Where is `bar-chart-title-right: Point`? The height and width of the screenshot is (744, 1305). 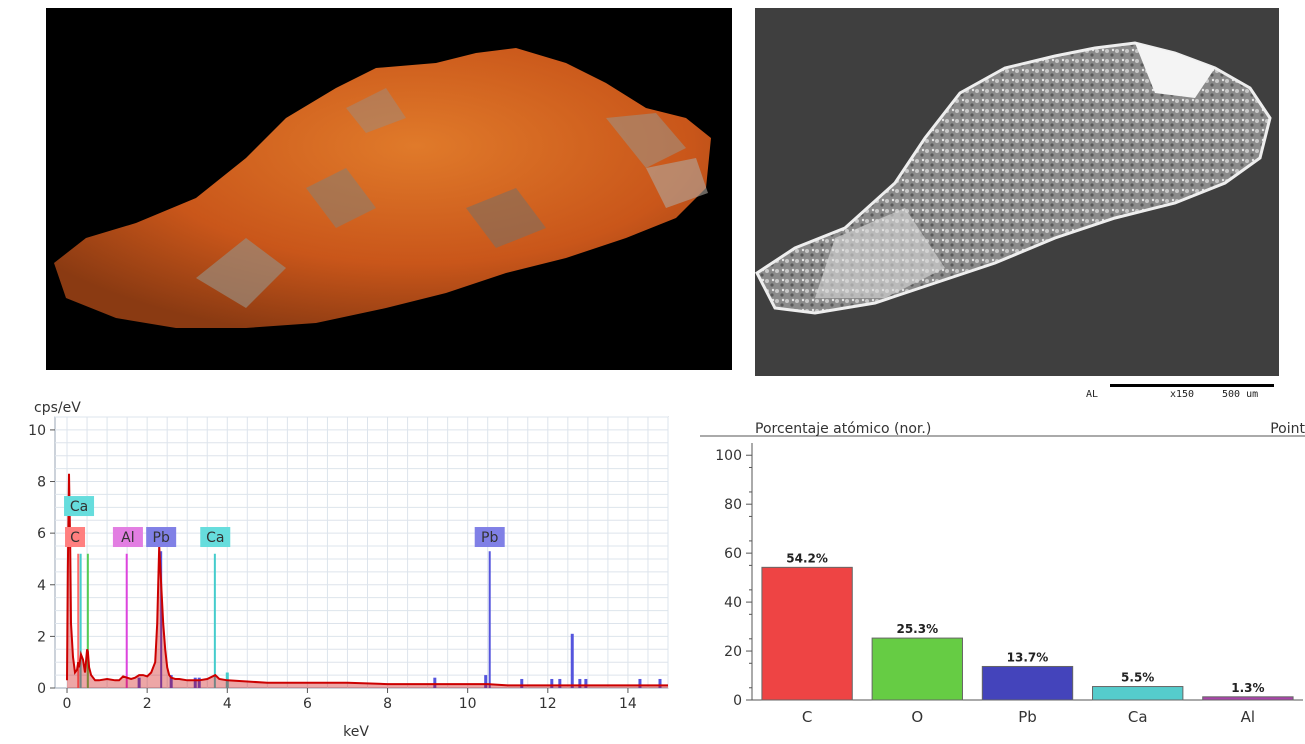
bar-chart-title-right: Point is located at coordinates (1287, 429).